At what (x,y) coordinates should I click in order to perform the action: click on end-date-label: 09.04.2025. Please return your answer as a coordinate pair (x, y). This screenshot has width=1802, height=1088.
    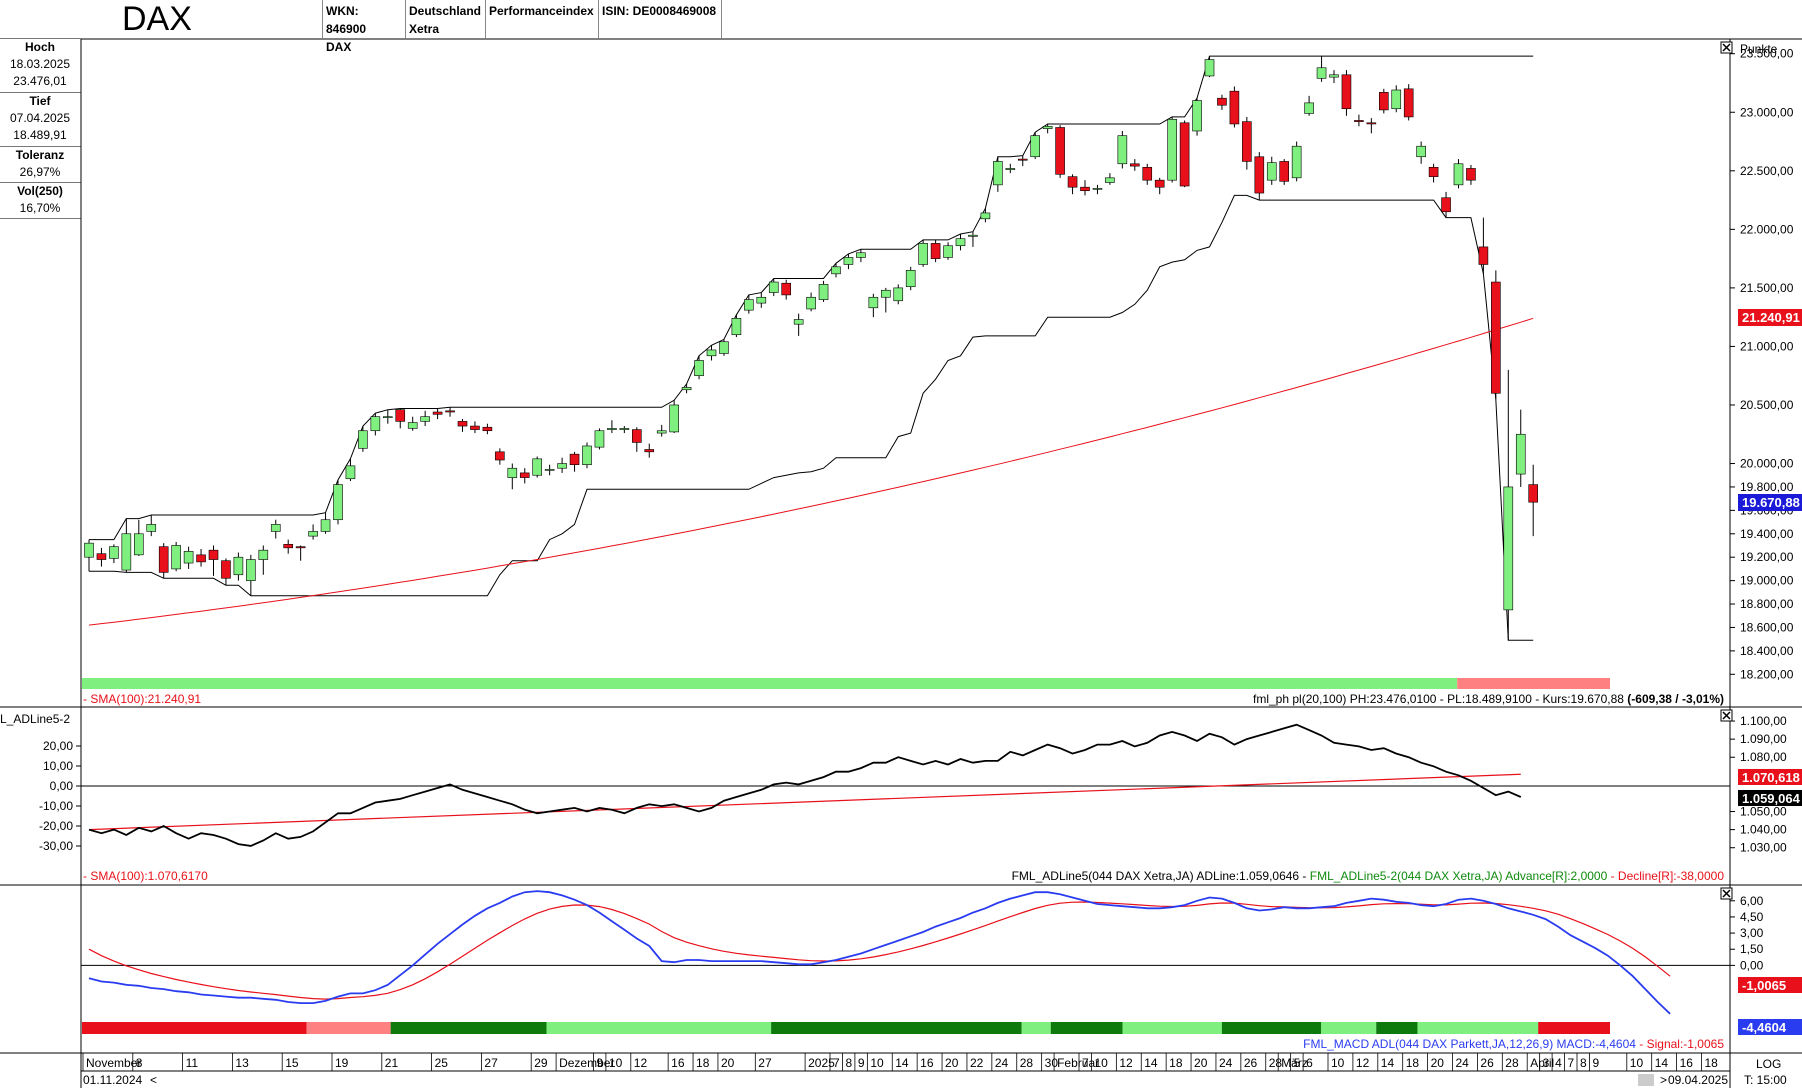
    Looking at the image, I should click on (1698, 1080).